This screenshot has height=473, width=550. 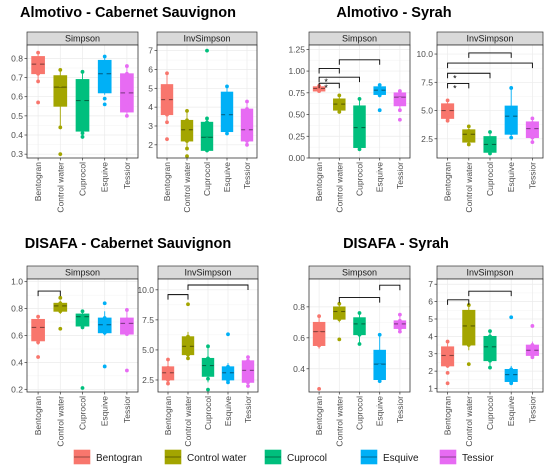 What do you see at coordinates (359, 39) in the screenshot?
I see `facet-strip-label: Simpson` at bounding box center [359, 39].